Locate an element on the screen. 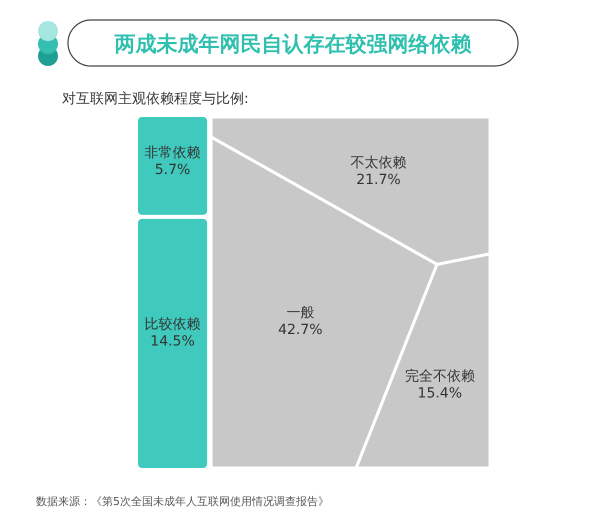 The image size is (610, 518). data-label: 21.7% is located at coordinates (378, 180).